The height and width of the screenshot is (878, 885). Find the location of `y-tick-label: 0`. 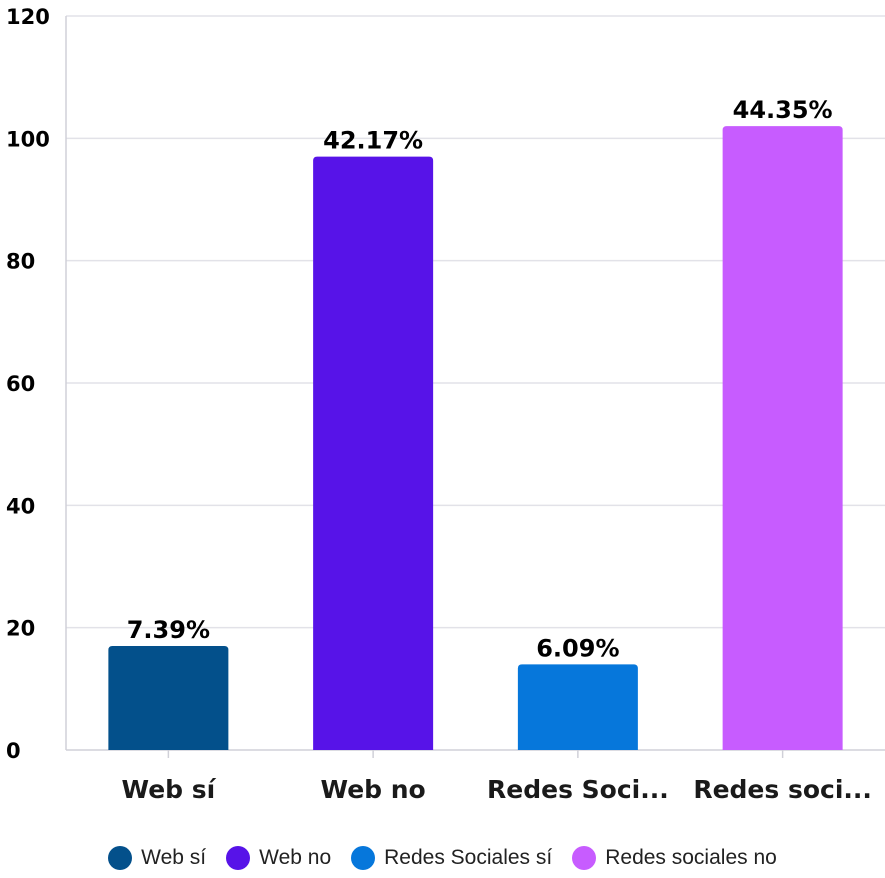

y-tick-label: 0 is located at coordinates (13, 751).